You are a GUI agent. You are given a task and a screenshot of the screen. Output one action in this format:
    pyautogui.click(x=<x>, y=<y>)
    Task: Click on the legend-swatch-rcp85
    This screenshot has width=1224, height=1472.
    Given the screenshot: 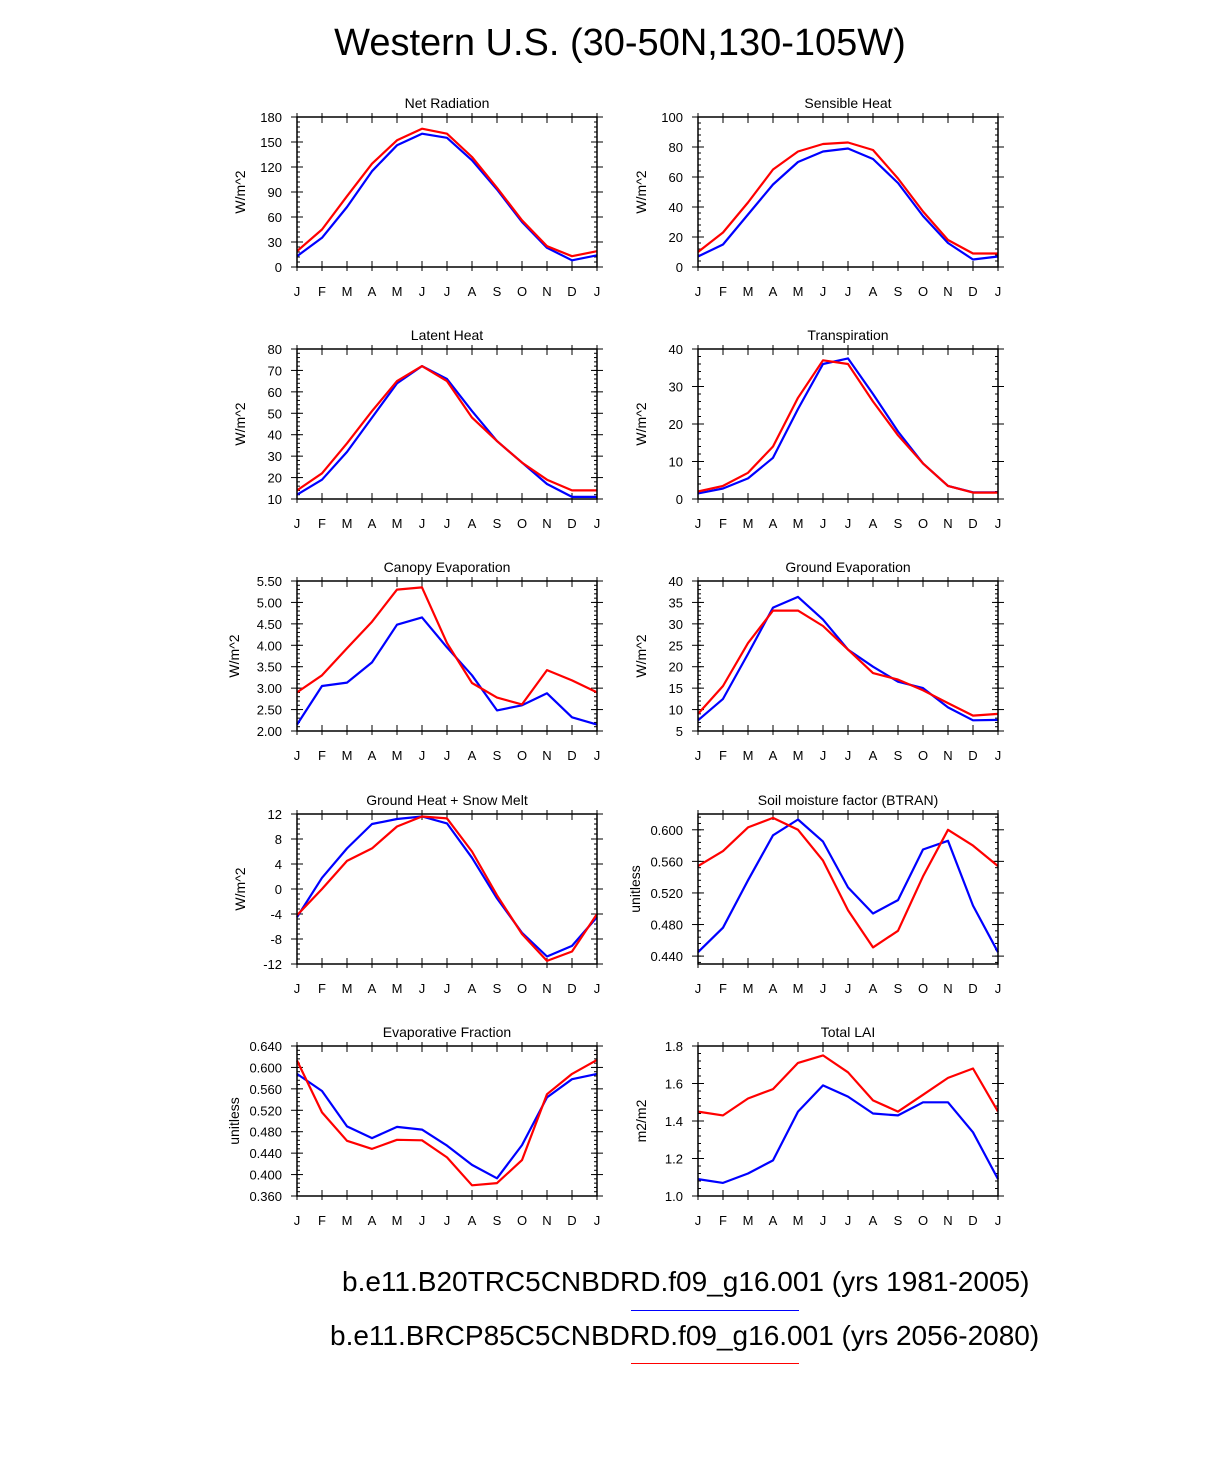 What is the action you would take?
    pyautogui.click(x=715, y=1363)
    